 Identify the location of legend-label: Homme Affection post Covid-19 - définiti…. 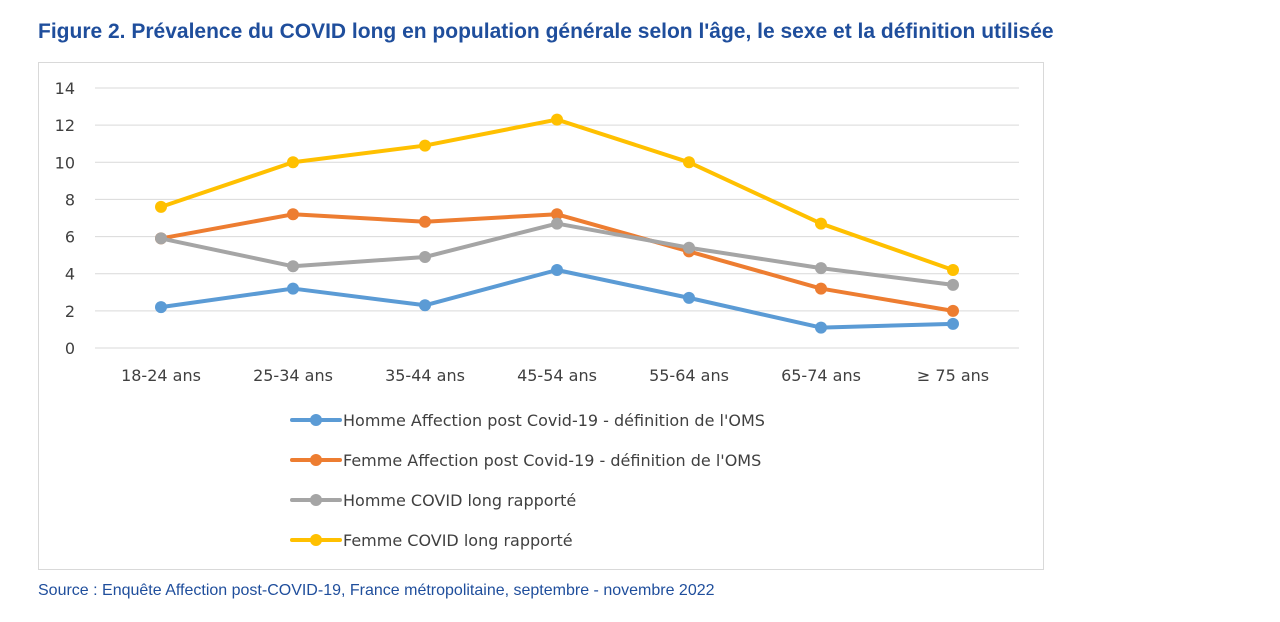
(554, 420).